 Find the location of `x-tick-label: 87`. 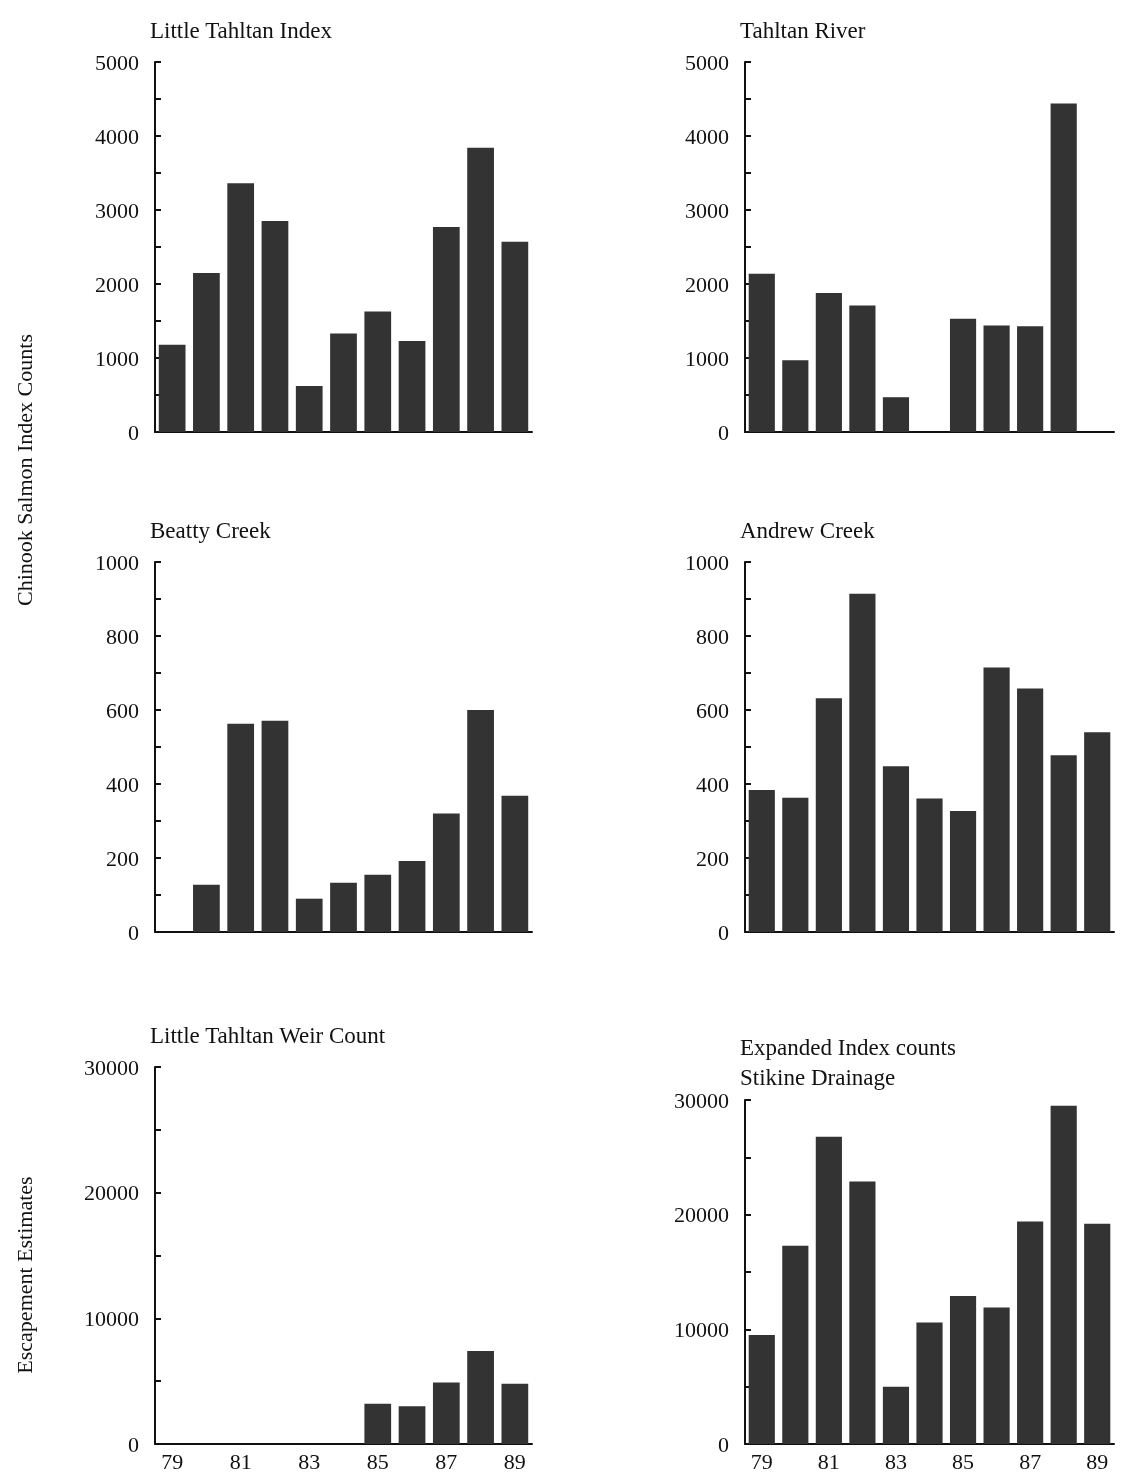

x-tick-label: 87 is located at coordinates (446, 1461).